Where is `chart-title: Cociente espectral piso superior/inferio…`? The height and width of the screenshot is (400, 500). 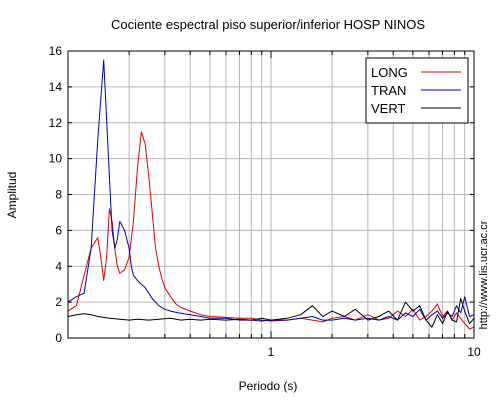
chart-title: Cociente espectral piso superior/inferio… is located at coordinates (268, 24).